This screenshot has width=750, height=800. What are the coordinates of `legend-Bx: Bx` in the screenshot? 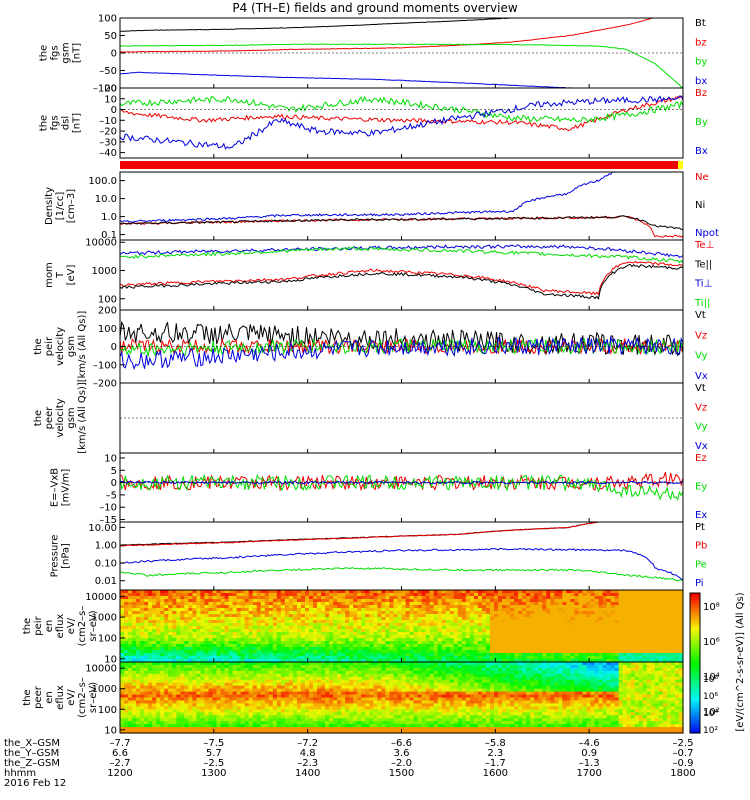 It's located at (701, 151).